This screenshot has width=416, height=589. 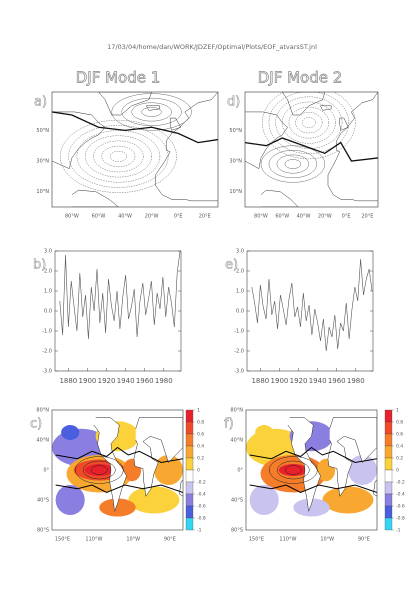 What do you see at coordinates (235, 162) in the screenshot?
I see `lat-label: 30°N` at bounding box center [235, 162].